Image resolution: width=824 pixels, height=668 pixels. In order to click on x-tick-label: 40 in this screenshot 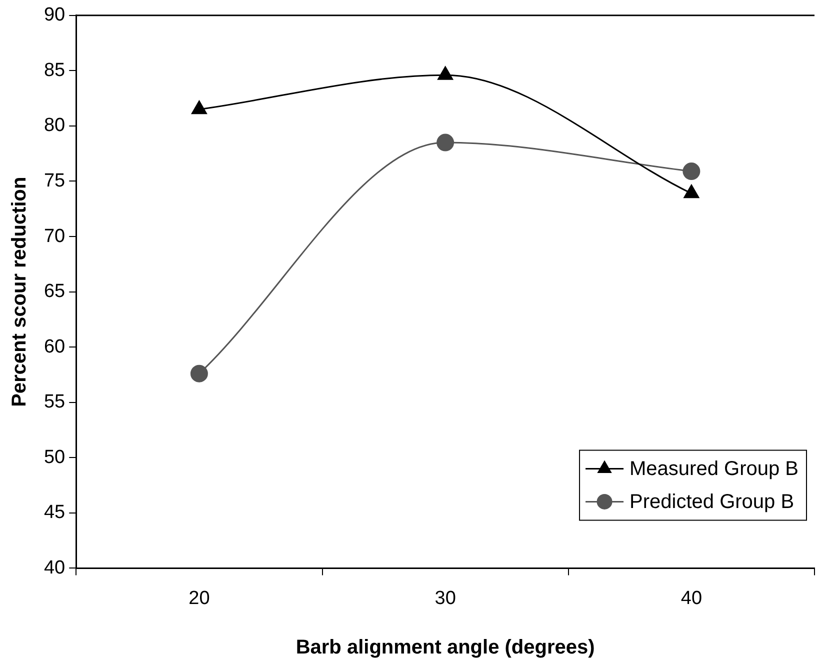, I will do `click(691, 598)`.